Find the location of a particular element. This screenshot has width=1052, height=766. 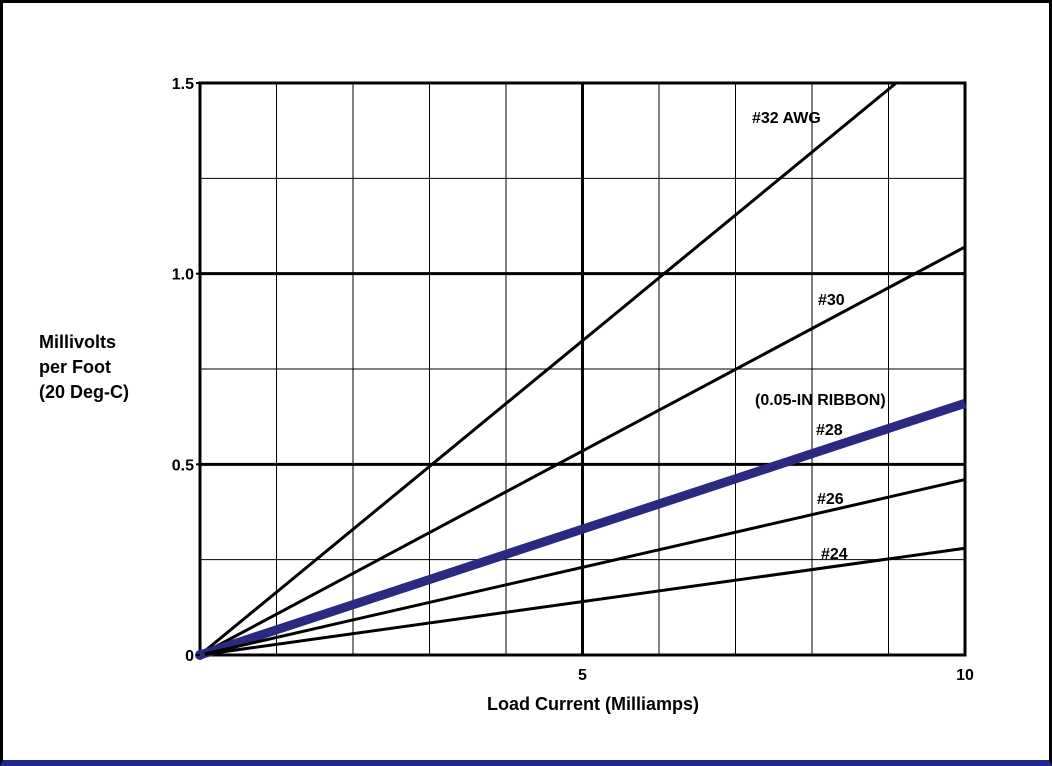

series-label-26: #26 is located at coordinates (830, 499).